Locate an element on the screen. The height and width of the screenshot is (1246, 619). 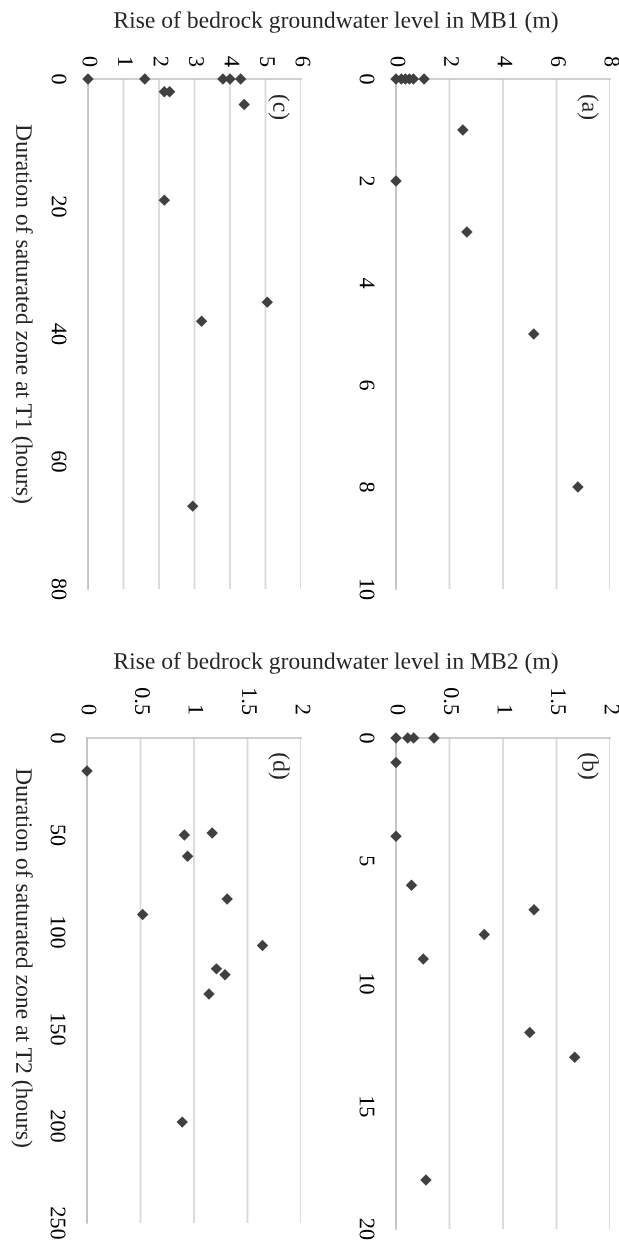
annotation: (a) is located at coordinates (588, 107).